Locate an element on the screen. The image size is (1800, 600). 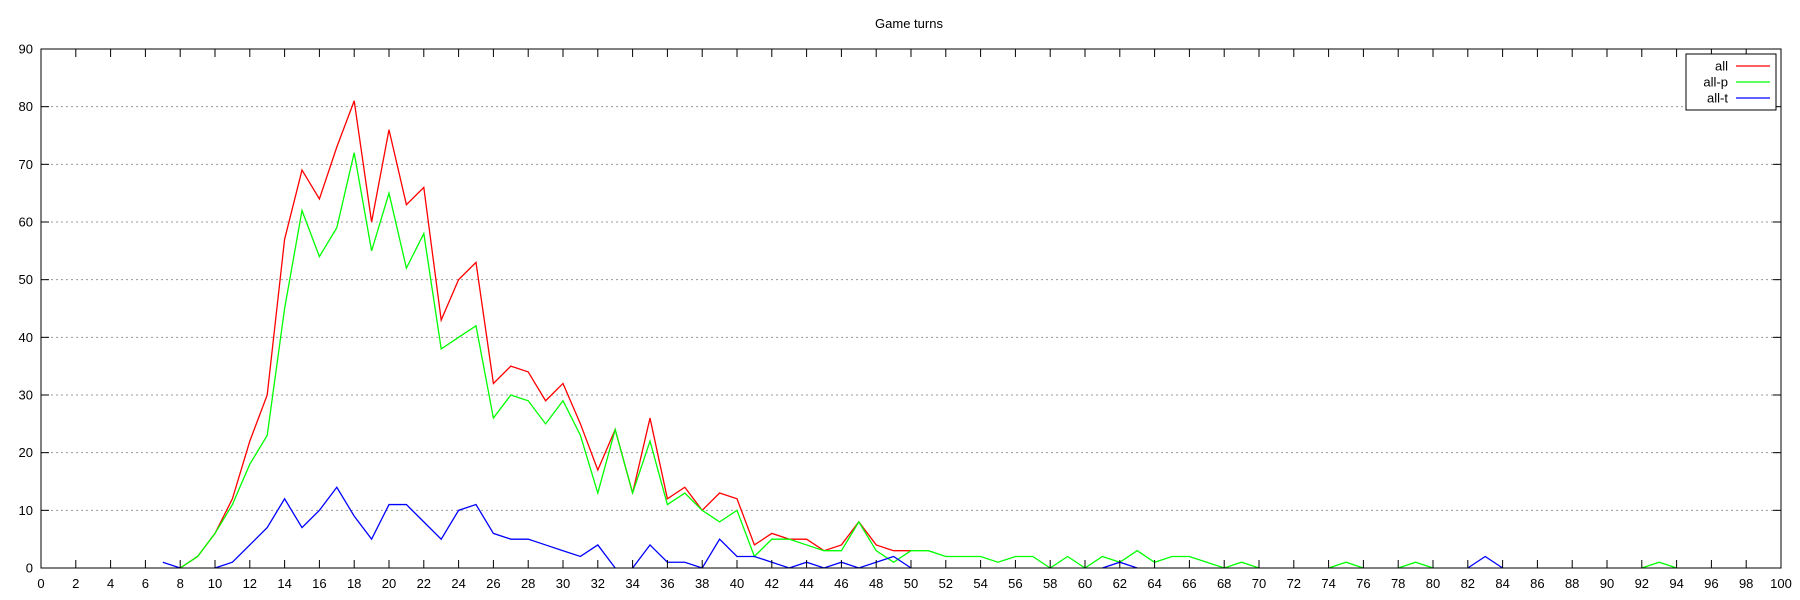
y-tick-label: 50 is located at coordinates (26, 279).